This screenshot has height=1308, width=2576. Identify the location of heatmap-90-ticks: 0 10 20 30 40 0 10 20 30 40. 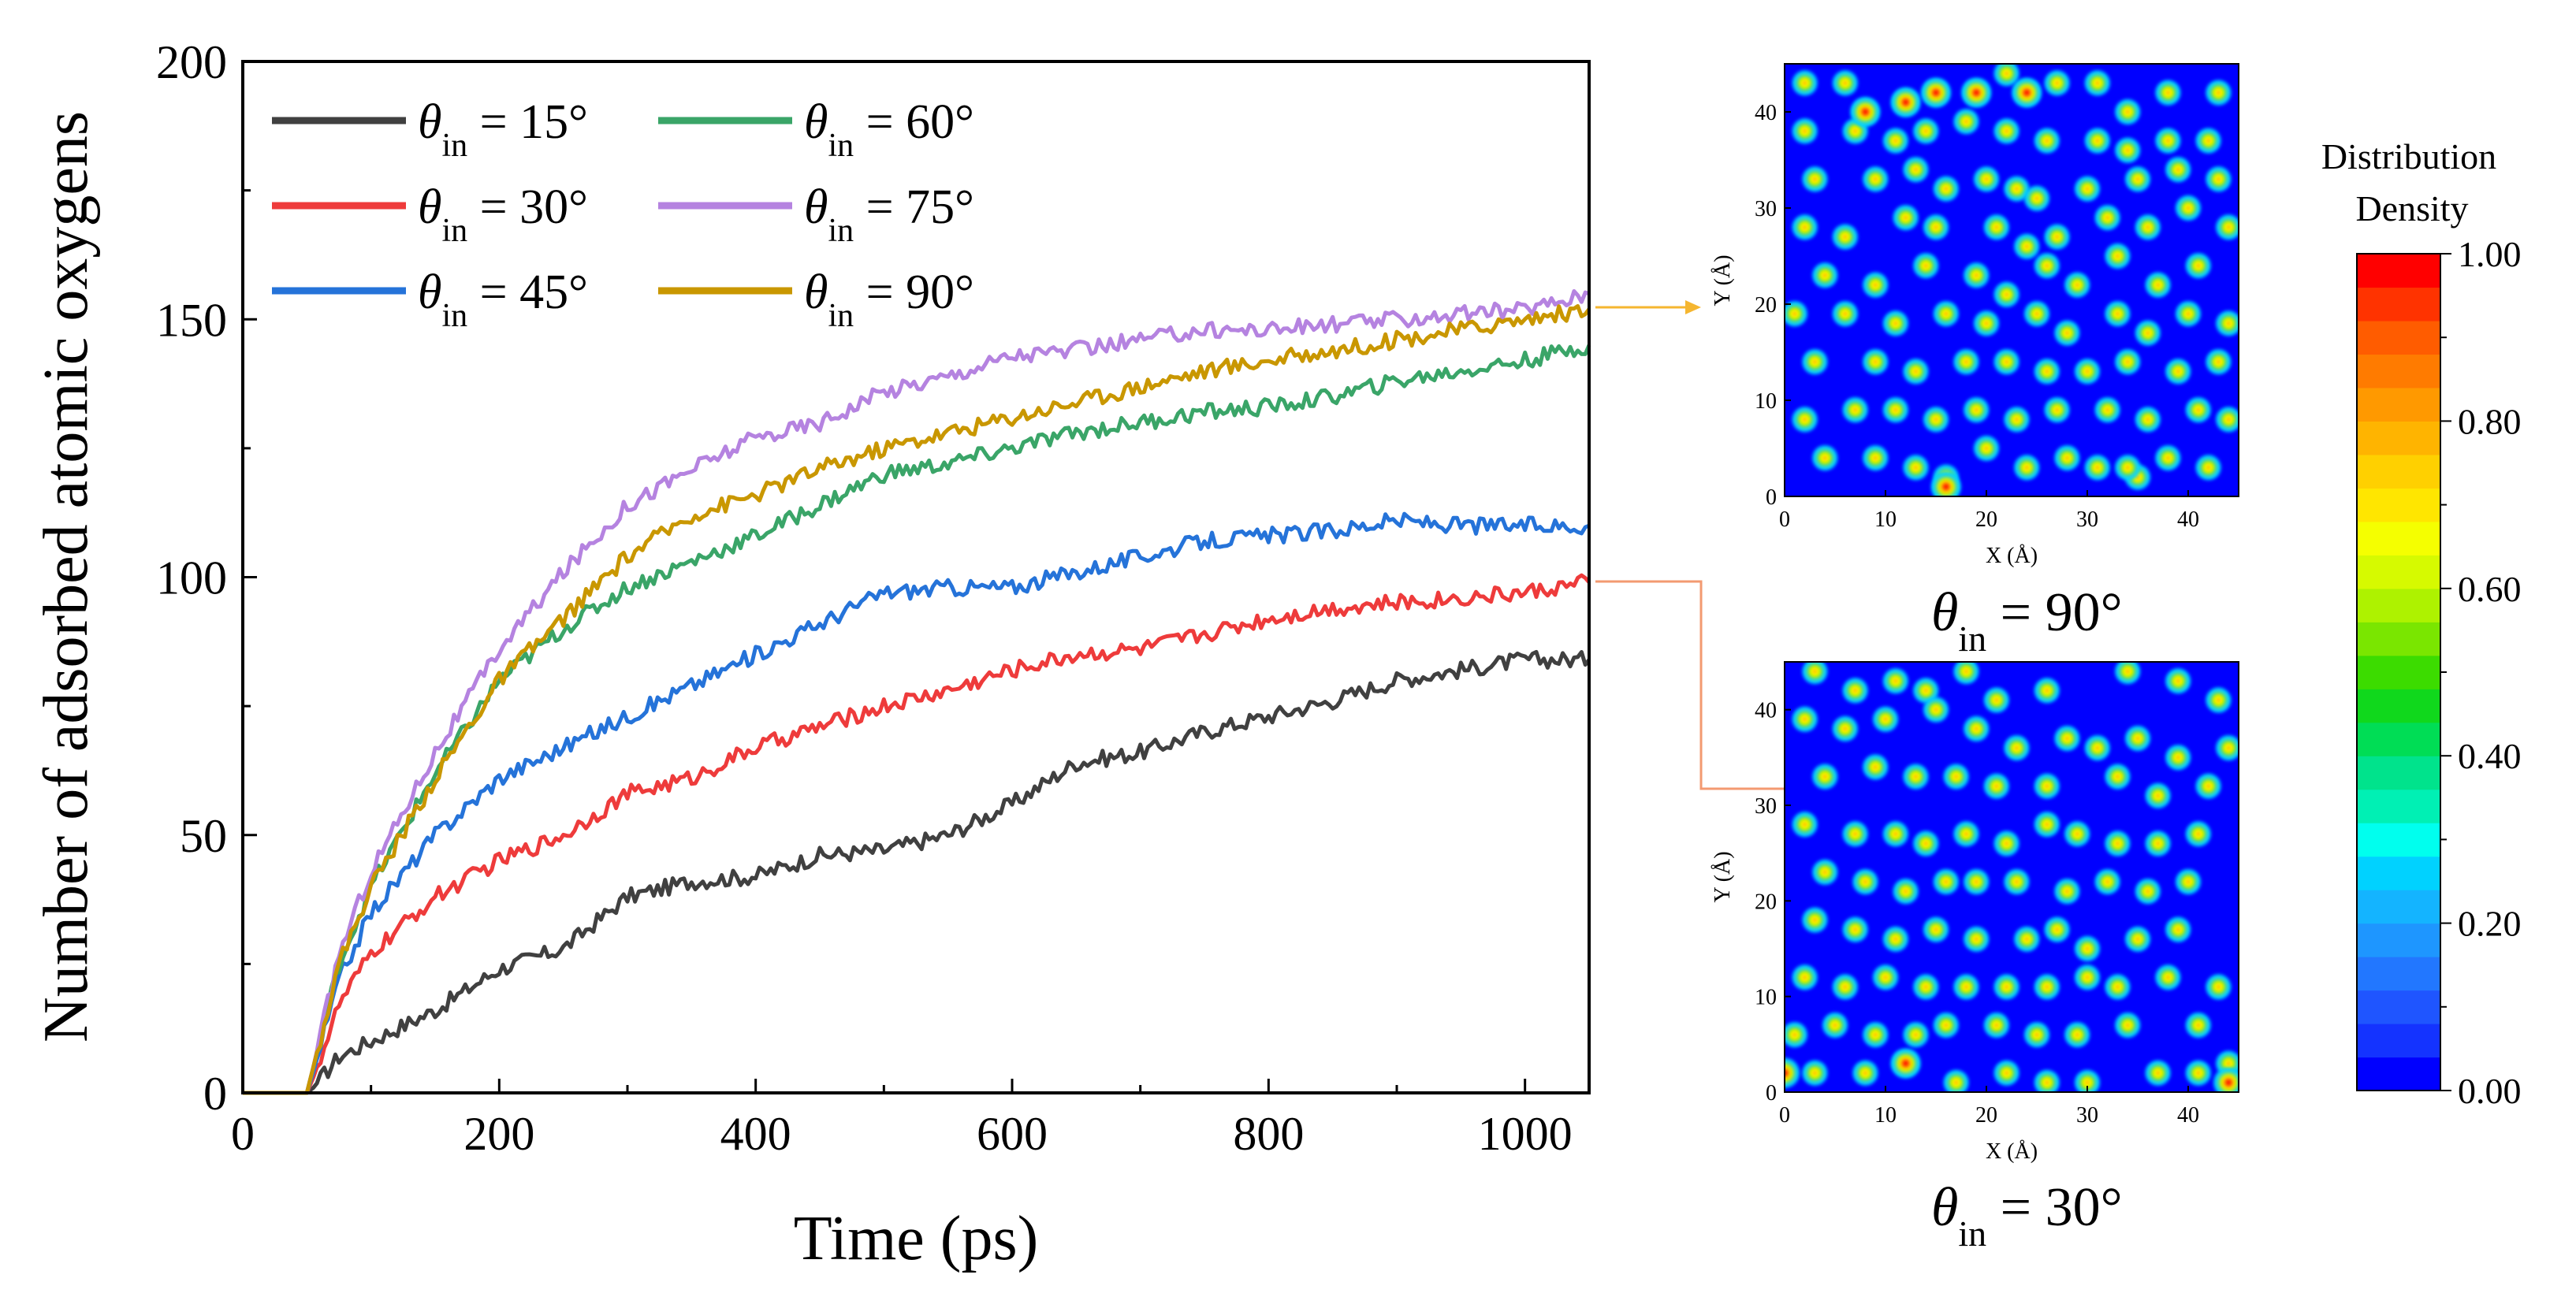
(1977, 316).